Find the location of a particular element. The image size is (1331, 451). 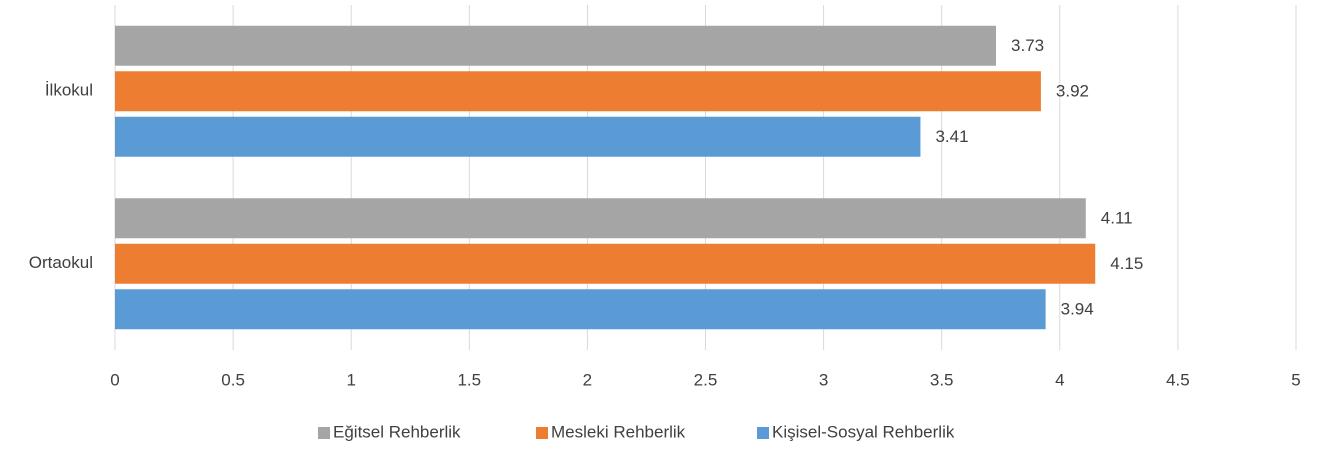

x-tick-label: 4 is located at coordinates (1059, 379).